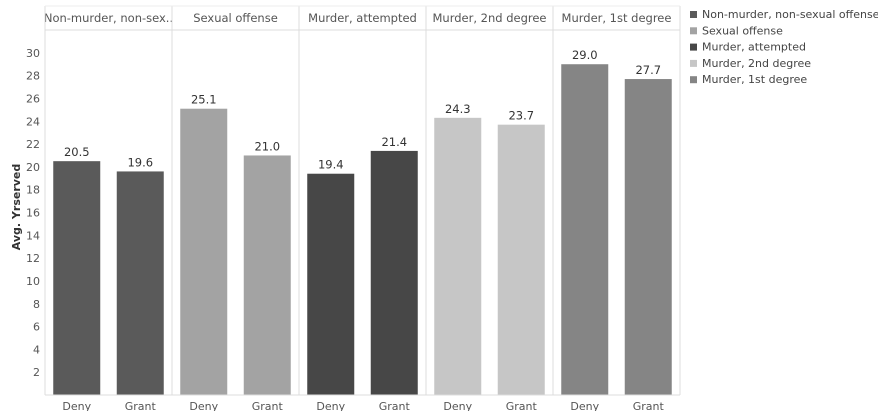  What do you see at coordinates (33, 167) in the screenshot?
I see `y-tick-label: 20` at bounding box center [33, 167].